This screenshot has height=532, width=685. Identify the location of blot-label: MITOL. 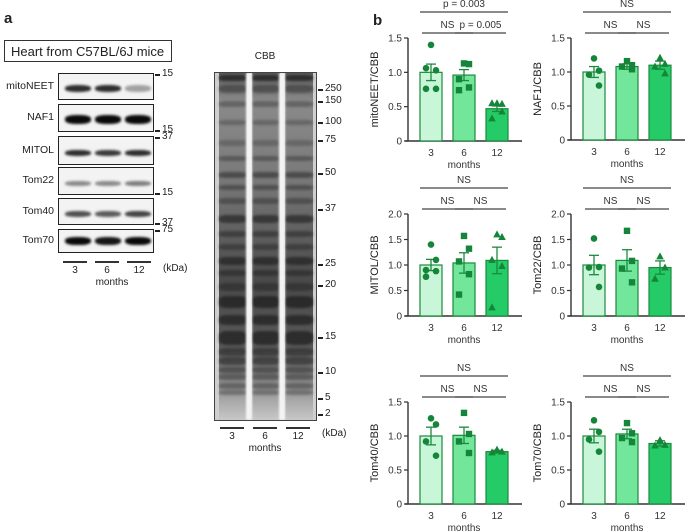
(38, 149).